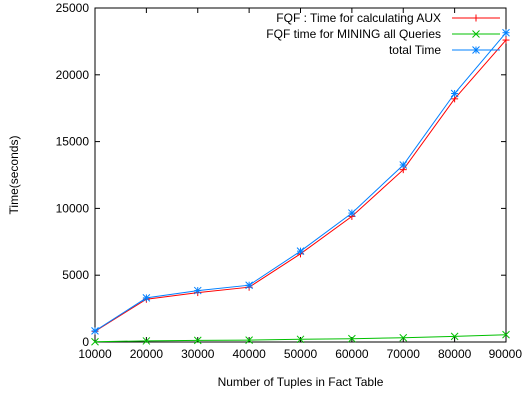  What do you see at coordinates (415, 50) in the screenshot?
I see `legend-label: total Time` at bounding box center [415, 50].